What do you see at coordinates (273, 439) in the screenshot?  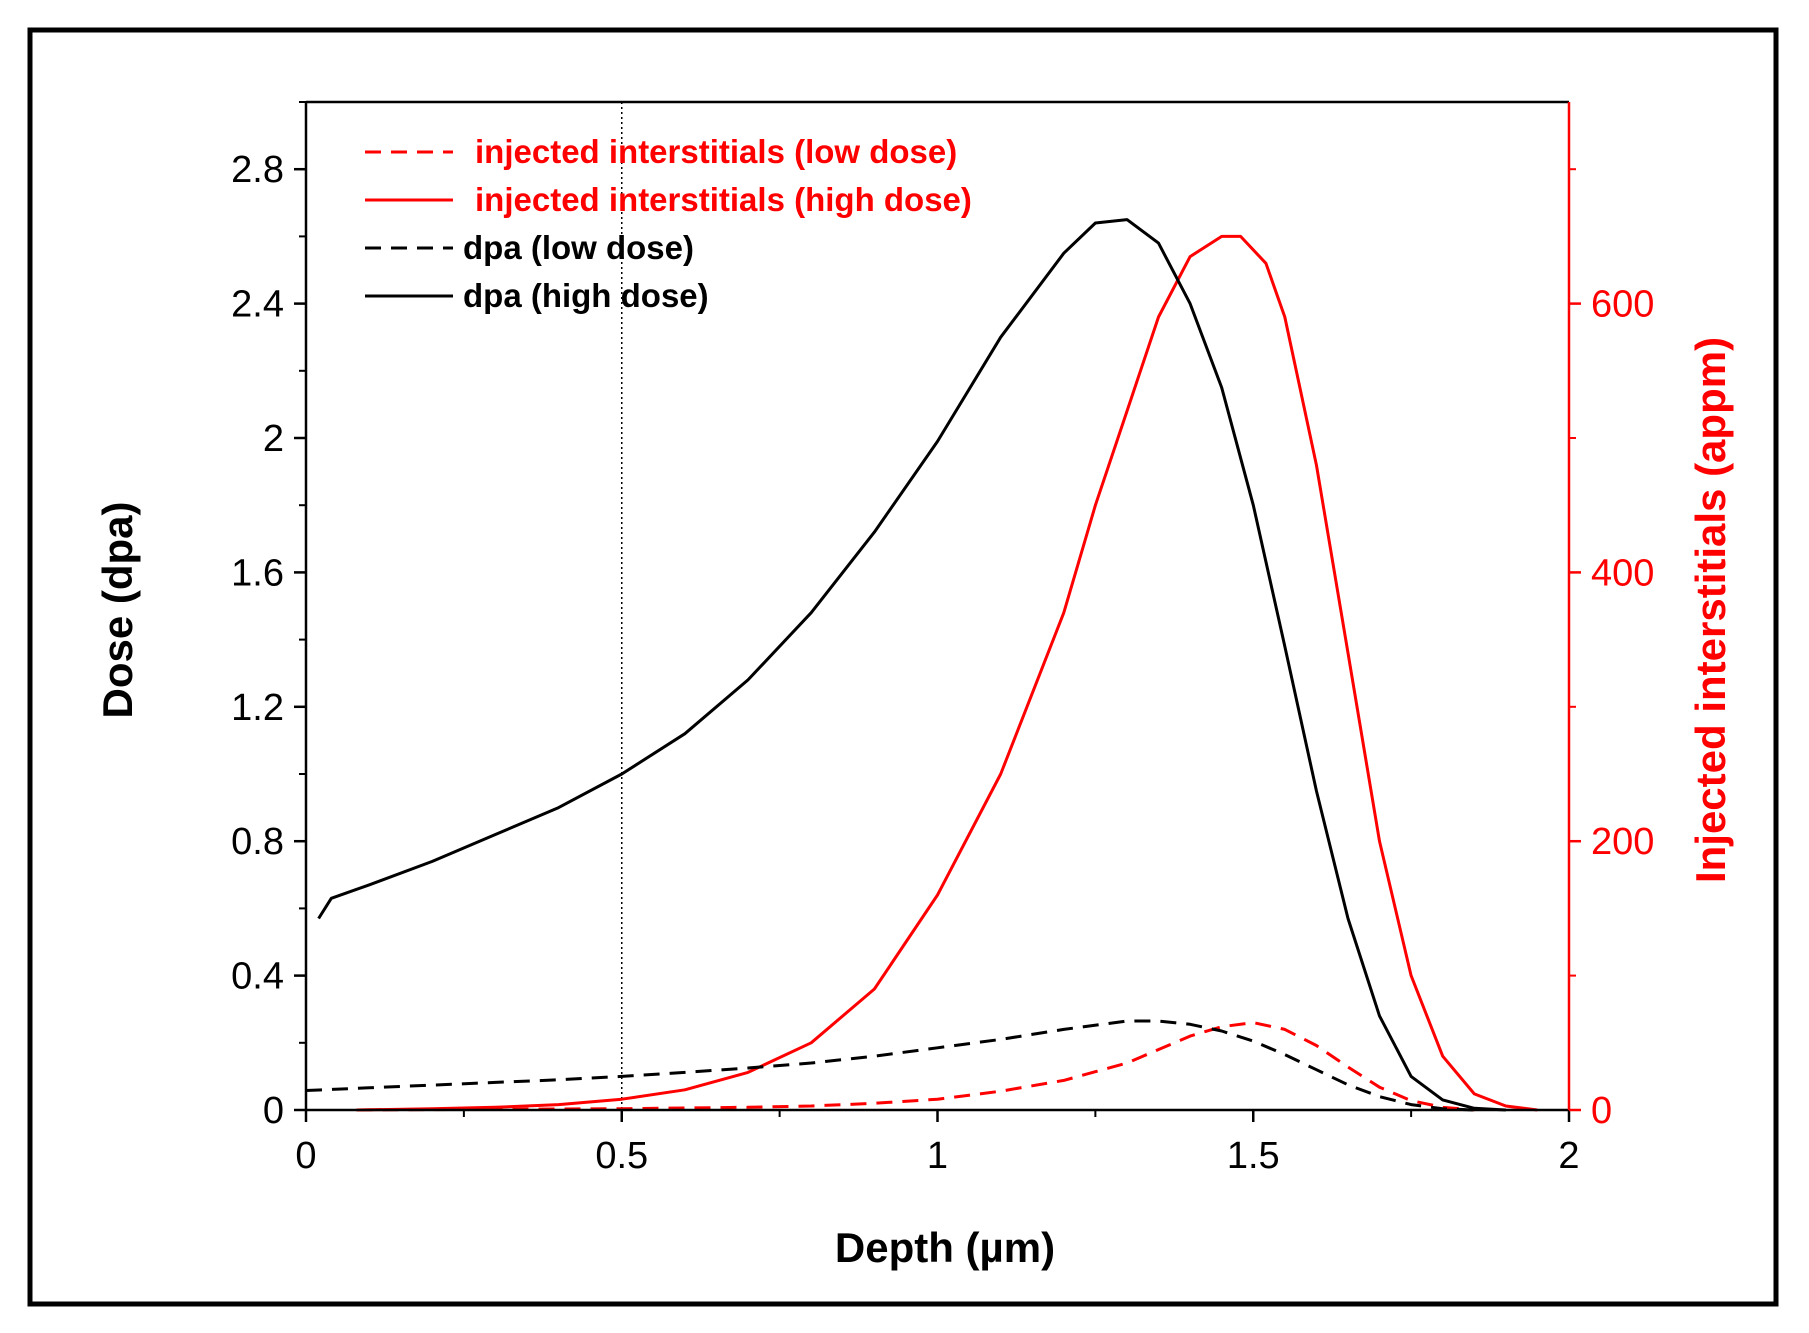 I see `y-tick-label: 2` at bounding box center [273, 439].